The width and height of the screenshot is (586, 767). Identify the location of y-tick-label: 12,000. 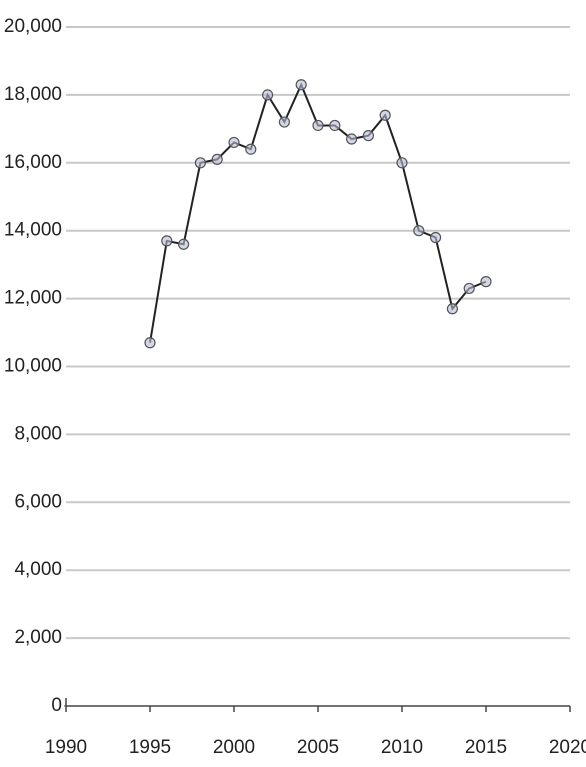
(33, 298).